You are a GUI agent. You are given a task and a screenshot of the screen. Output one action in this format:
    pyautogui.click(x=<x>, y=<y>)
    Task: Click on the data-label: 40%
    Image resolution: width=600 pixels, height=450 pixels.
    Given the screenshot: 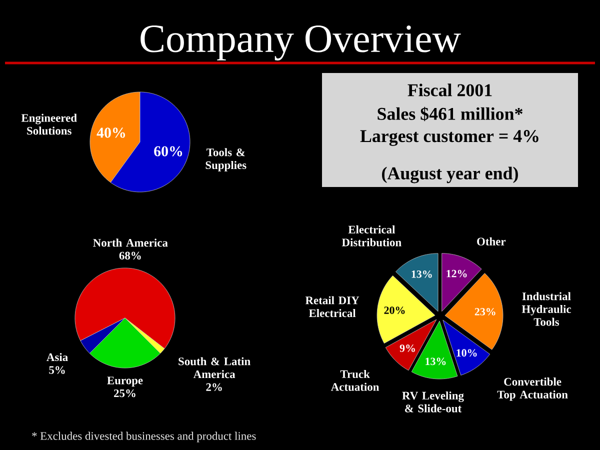 What is the action you would take?
    pyautogui.click(x=110, y=133)
    